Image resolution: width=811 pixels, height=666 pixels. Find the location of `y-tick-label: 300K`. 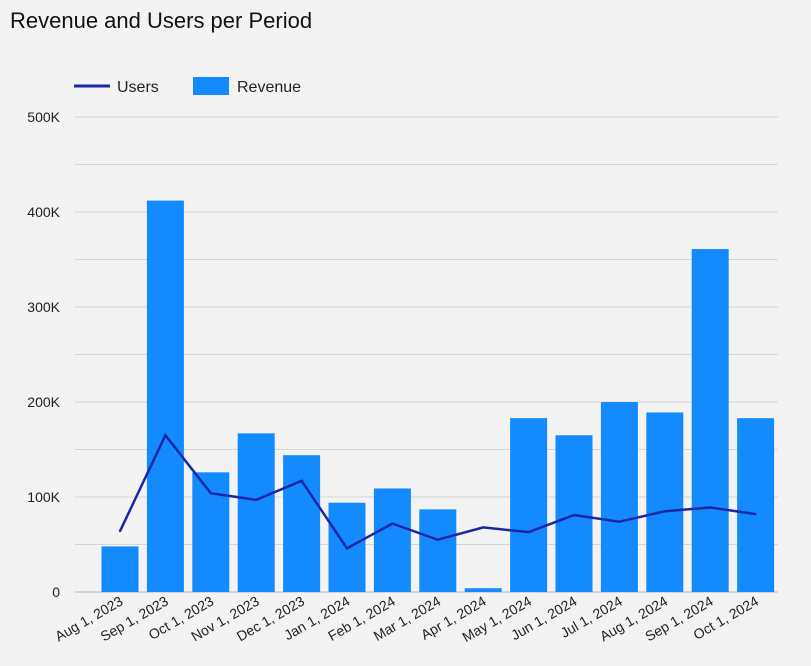

y-tick-label: 300K is located at coordinates (43, 307).